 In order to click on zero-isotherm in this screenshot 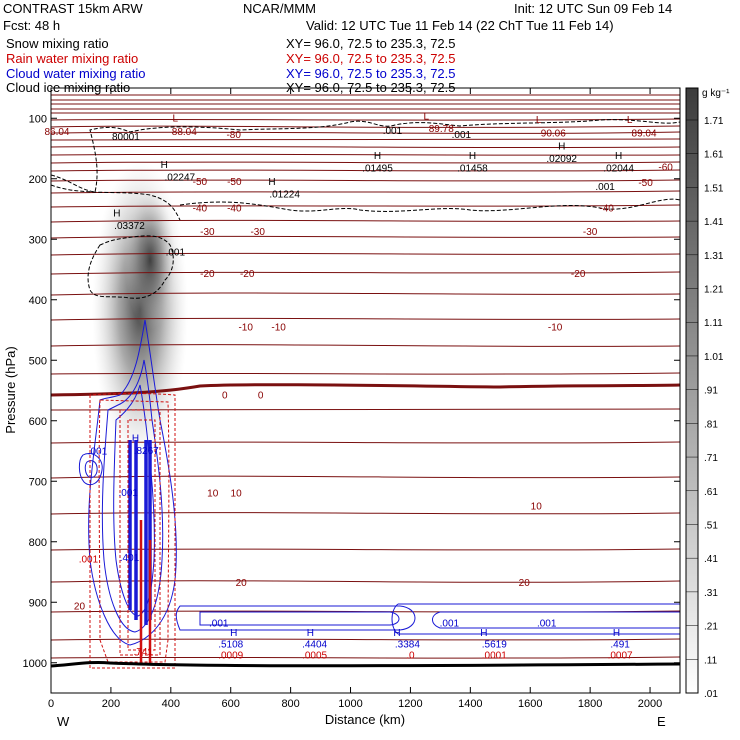, I will do `click(365, 390)`.